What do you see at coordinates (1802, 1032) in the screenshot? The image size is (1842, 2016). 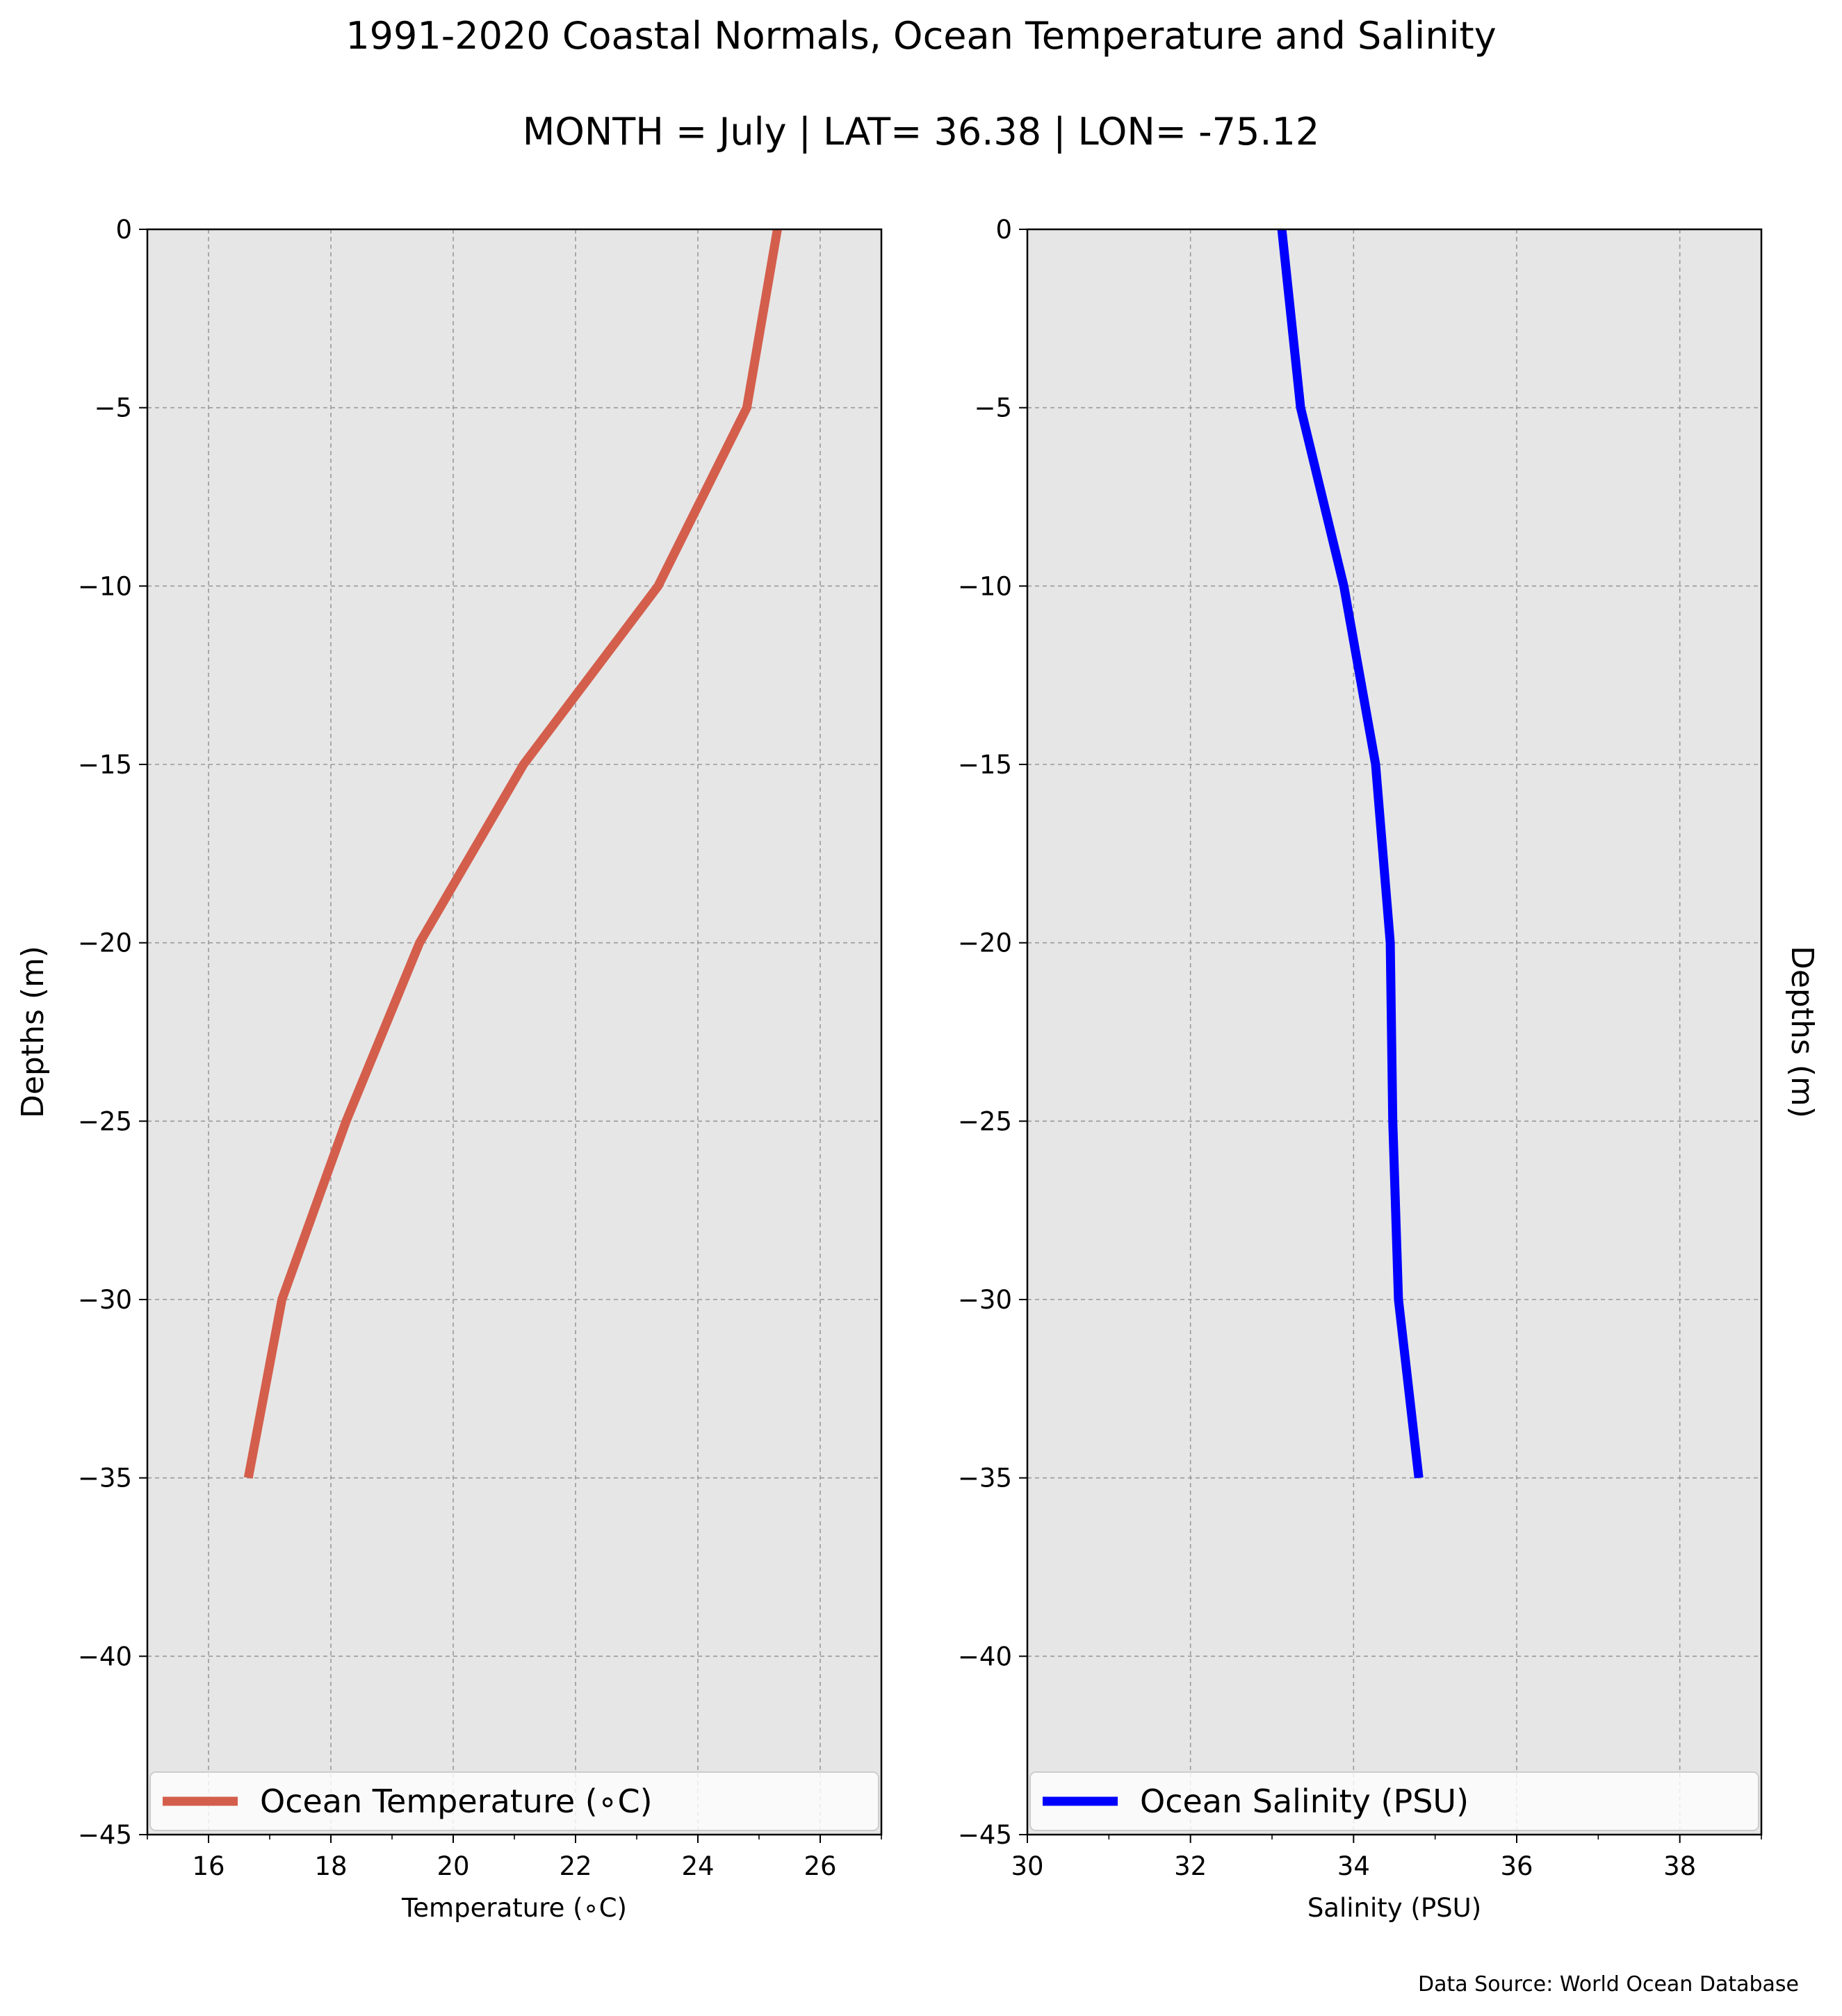 I see `salinity-y-axis-label: Depths (m)` at bounding box center [1802, 1032].